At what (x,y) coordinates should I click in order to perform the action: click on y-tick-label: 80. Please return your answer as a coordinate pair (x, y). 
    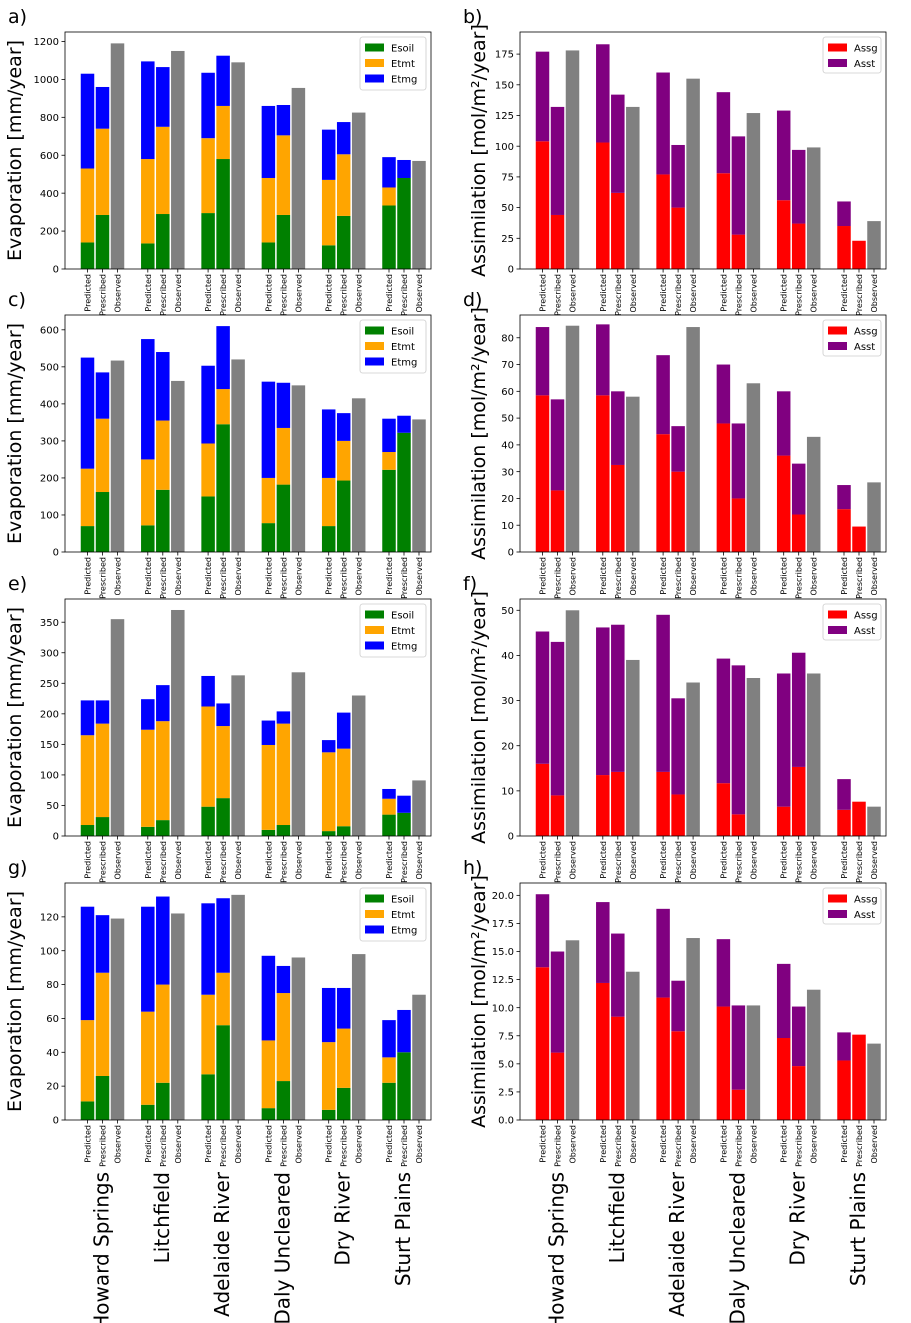
    Looking at the image, I should click on (507, 338).